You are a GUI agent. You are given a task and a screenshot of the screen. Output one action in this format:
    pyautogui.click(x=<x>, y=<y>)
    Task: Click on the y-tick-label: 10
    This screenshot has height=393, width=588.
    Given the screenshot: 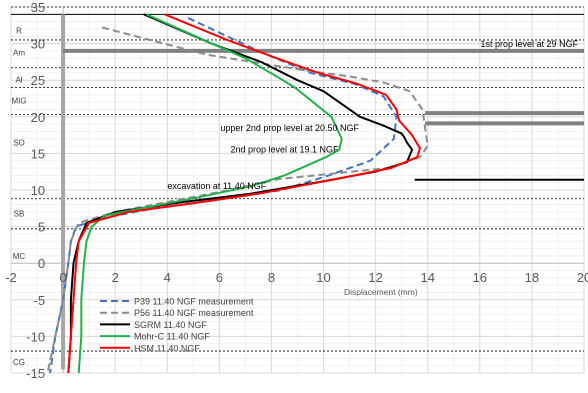 What is the action you would take?
    pyautogui.click(x=38, y=190)
    